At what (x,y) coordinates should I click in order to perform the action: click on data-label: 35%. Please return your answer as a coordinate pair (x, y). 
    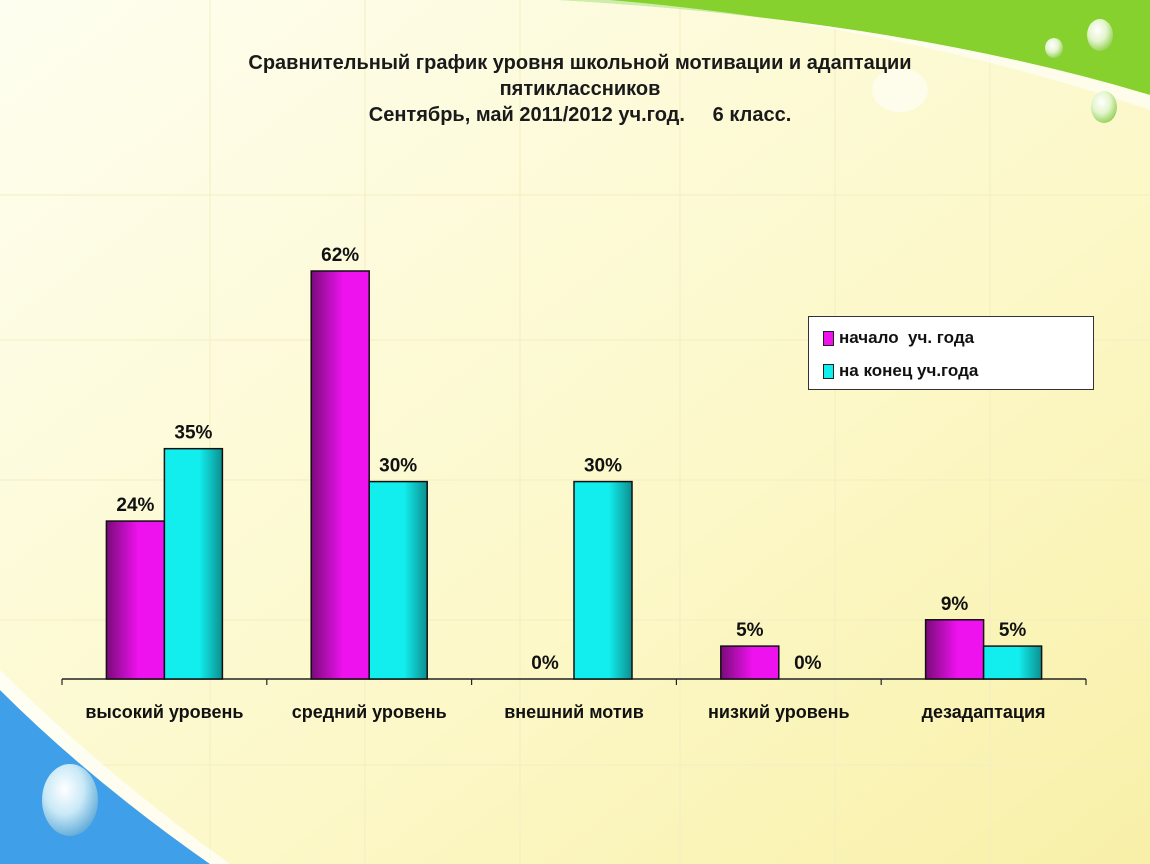
    Looking at the image, I should click on (193, 433).